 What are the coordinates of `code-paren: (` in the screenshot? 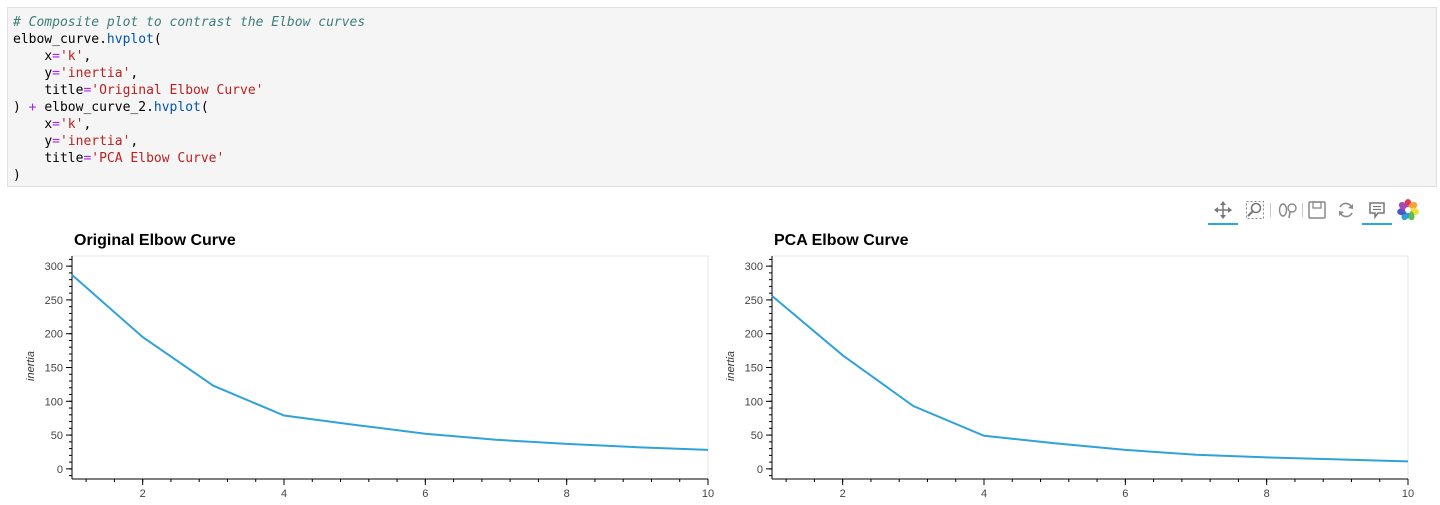 It's located at (204, 107).